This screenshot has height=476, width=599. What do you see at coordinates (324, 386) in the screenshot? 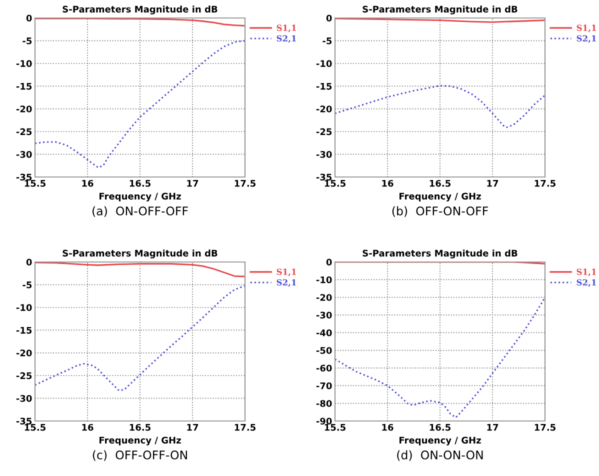
I see `y-tick-label: -70` at bounding box center [324, 386].